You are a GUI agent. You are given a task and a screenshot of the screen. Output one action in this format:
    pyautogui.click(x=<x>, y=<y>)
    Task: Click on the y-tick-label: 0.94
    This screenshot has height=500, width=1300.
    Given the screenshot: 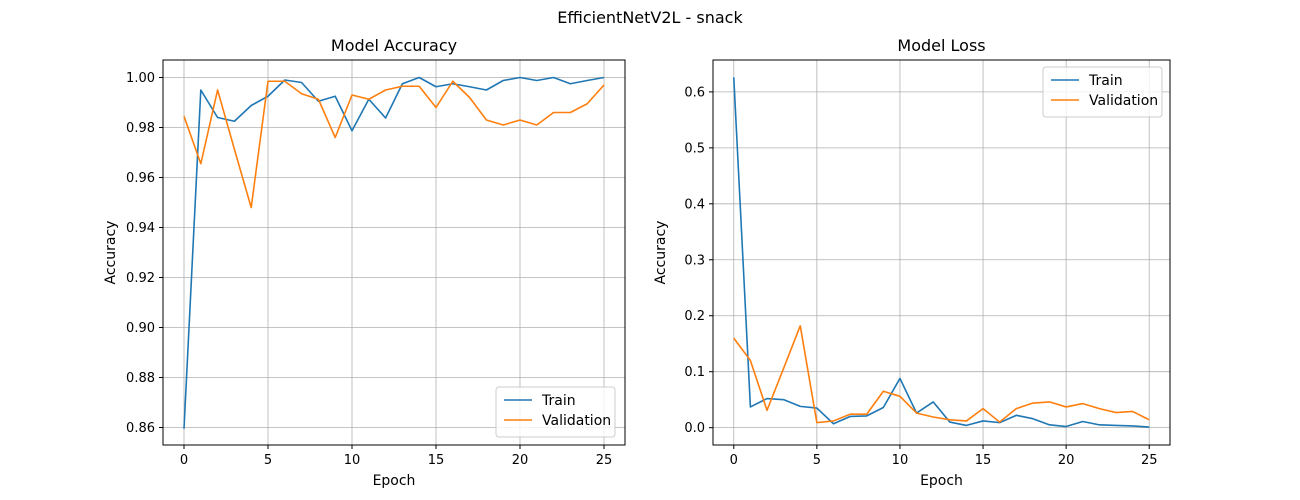 What is the action you would take?
    pyautogui.click(x=140, y=228)
    